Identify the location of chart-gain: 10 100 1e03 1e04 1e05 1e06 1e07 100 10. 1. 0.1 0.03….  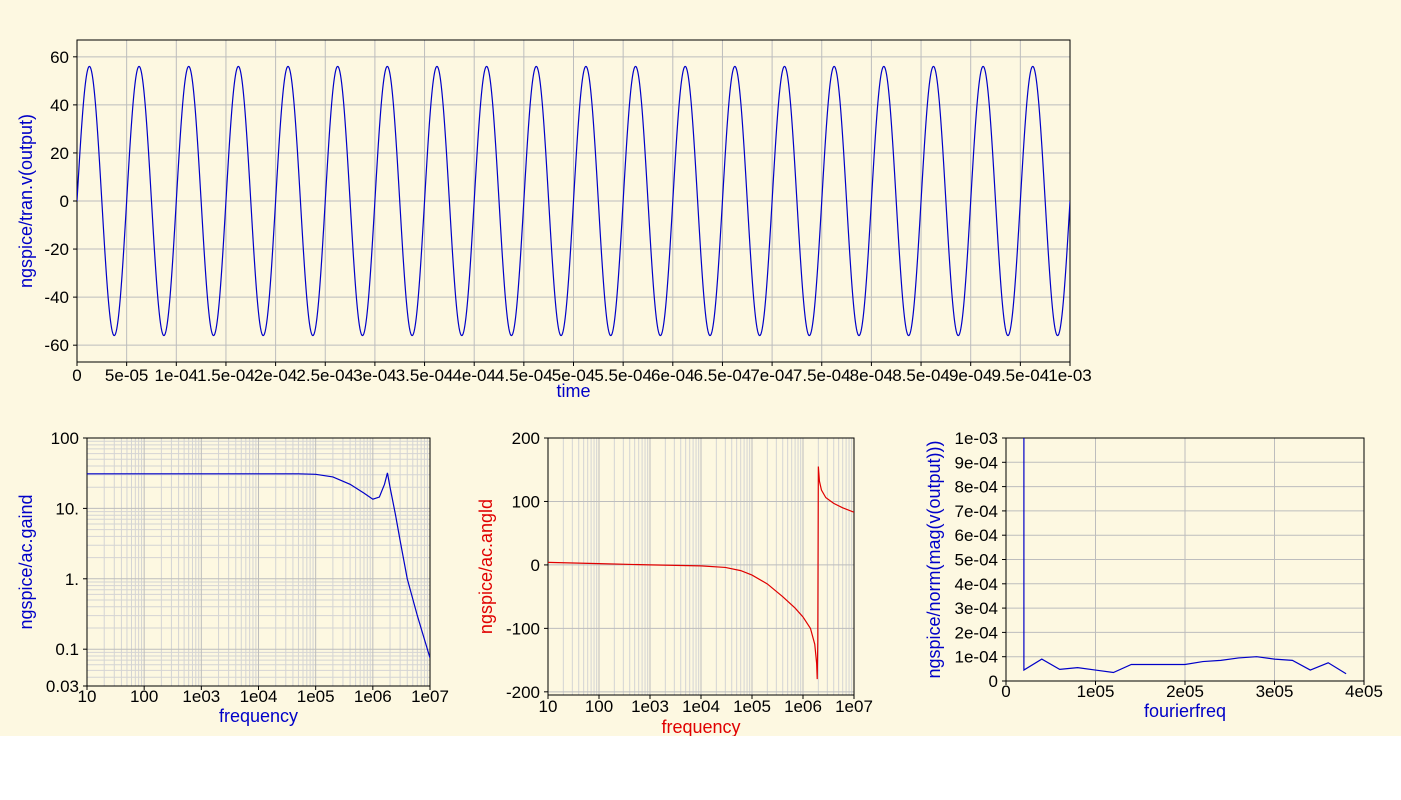
(232, 577).